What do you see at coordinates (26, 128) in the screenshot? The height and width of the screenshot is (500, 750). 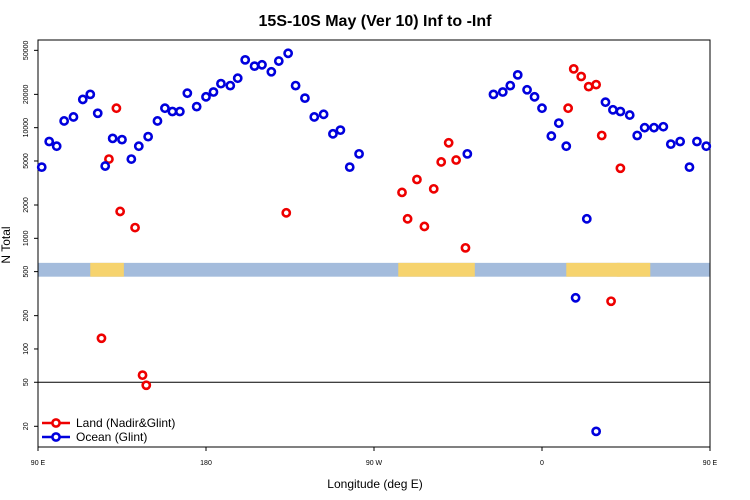 I see `y-tick-label: 10000` at bounding box center [26, 128].